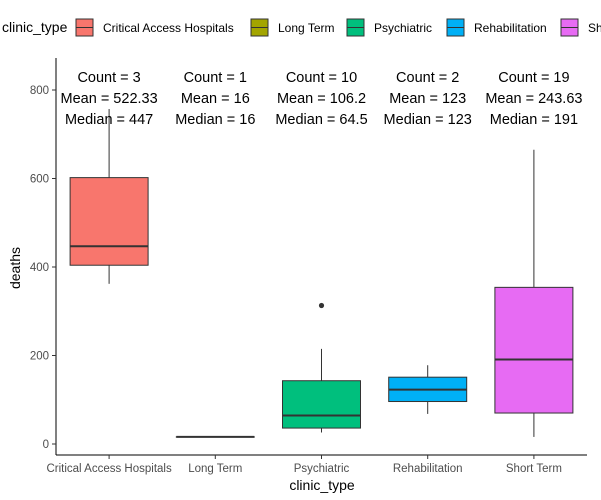 The width and height of the screenshot is (601, 500). Describe the element at coordinates (533, 78) in the screenshot. I see `annotation-count: Count = 19` at that location.